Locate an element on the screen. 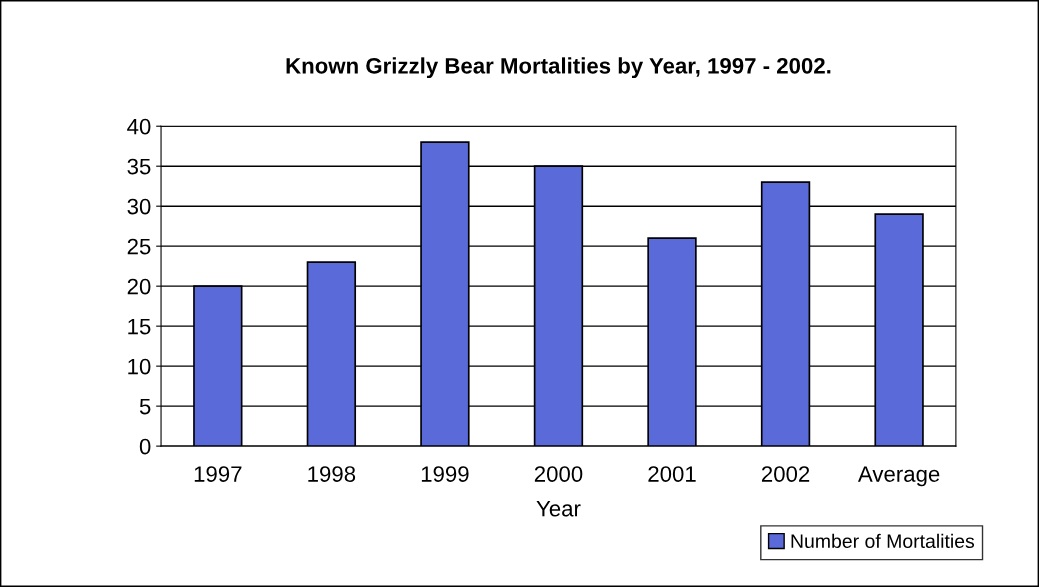 The image size is (1039, 587). y-tick-label: 35 is located at coordinates (139, 166).